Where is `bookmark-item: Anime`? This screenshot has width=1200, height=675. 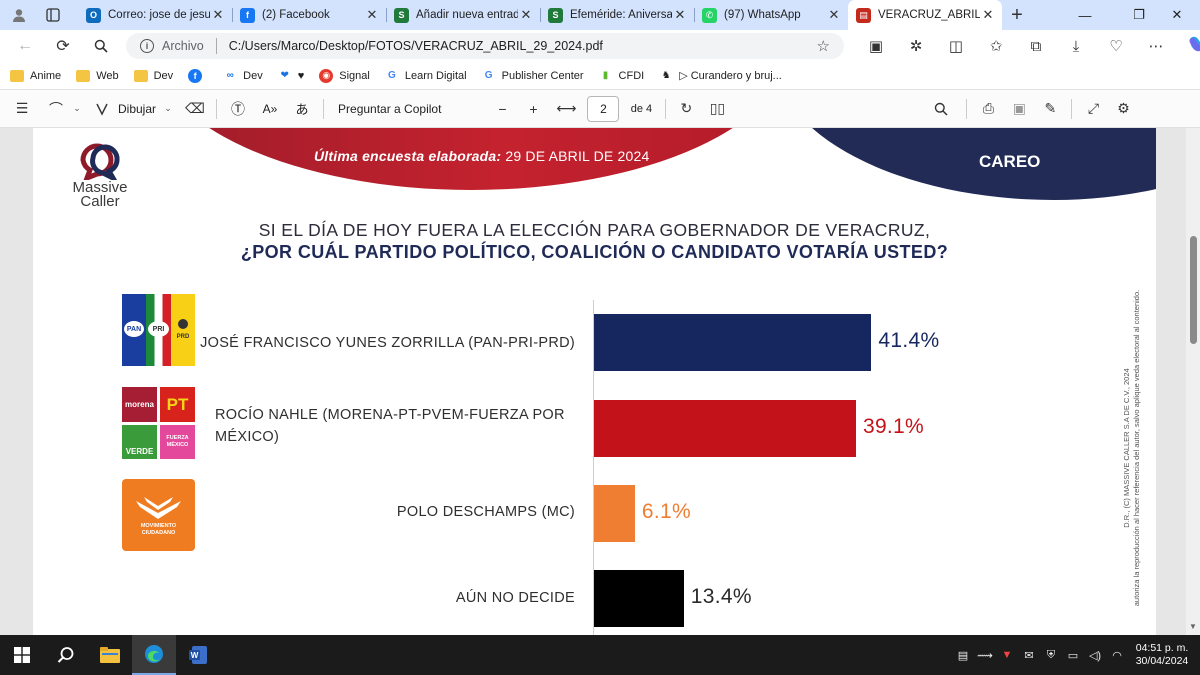
bookmark-item: Anime is located at coordinates (35, 75).